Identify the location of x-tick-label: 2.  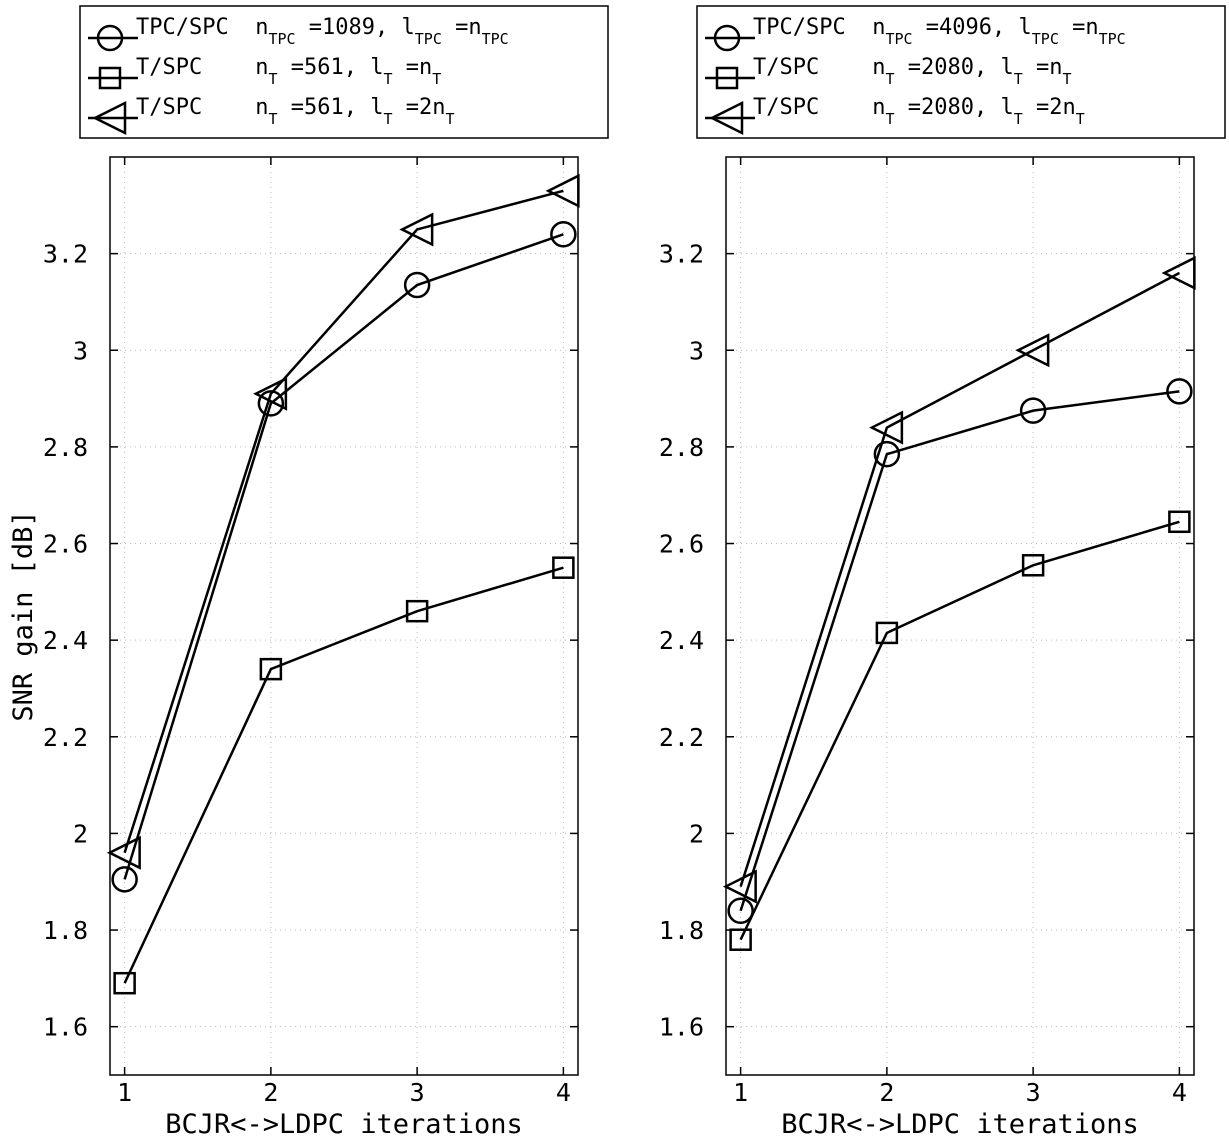
(886, 1092).